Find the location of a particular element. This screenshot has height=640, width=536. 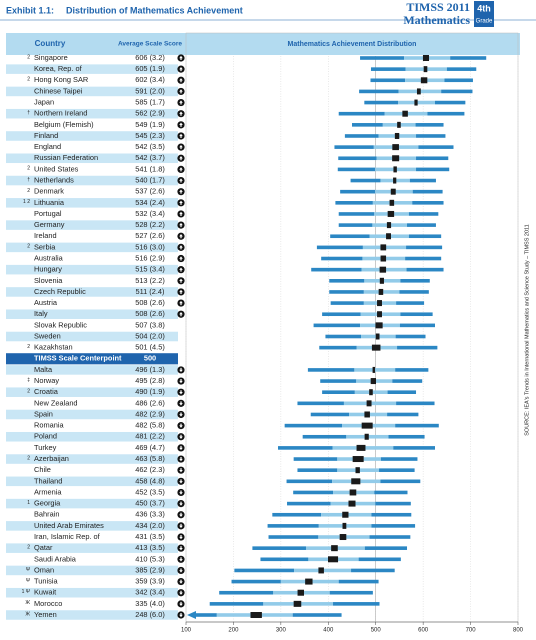

country-note: Ж is located at coordinates (27, 603).